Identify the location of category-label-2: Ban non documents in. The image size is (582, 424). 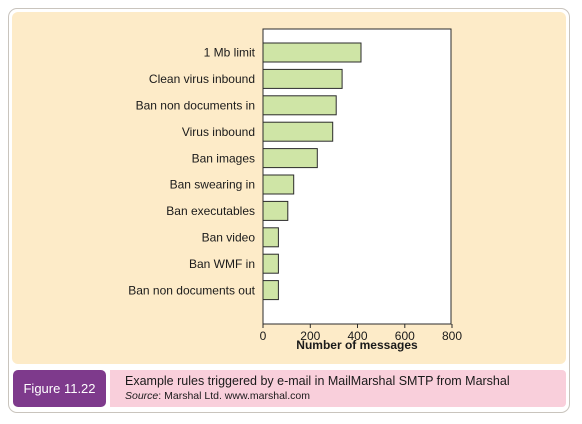
(195, 106).